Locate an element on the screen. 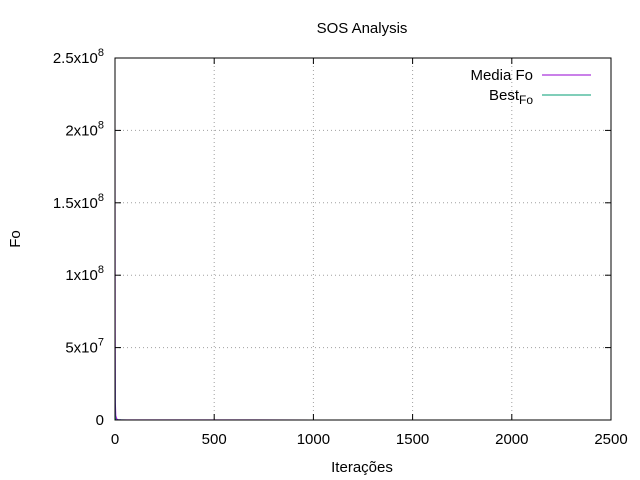  legend-label: Media Fo is located at coordinates (501, 75).